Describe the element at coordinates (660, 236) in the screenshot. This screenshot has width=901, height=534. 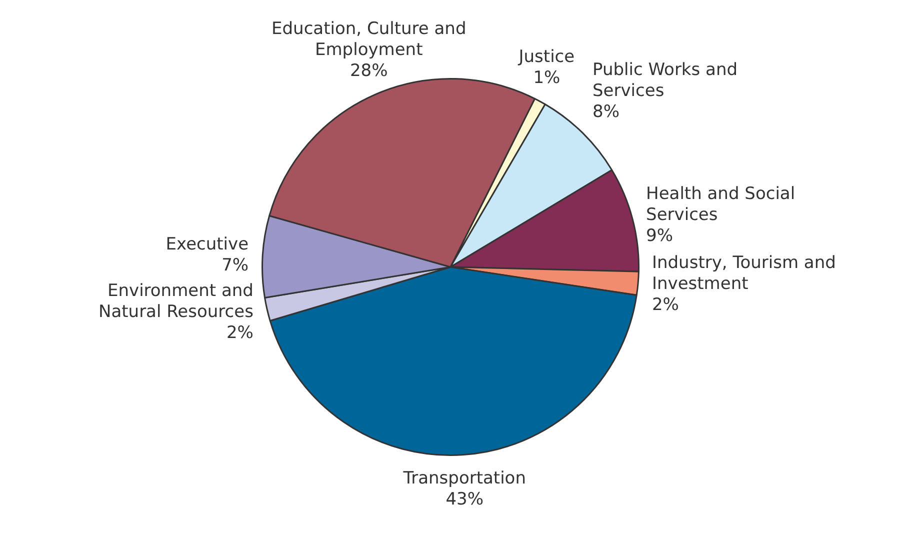
I see `data-label: 9%` at that location.